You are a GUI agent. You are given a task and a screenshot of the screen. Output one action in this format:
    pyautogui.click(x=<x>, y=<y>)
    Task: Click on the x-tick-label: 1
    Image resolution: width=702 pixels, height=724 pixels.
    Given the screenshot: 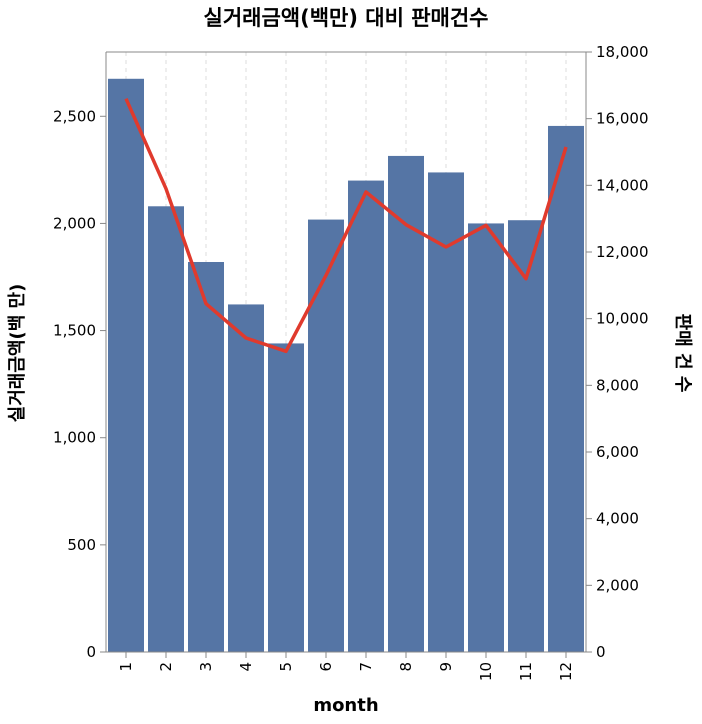 What is the action you would take?
    pyautogui.click(x=126, y=667)
    